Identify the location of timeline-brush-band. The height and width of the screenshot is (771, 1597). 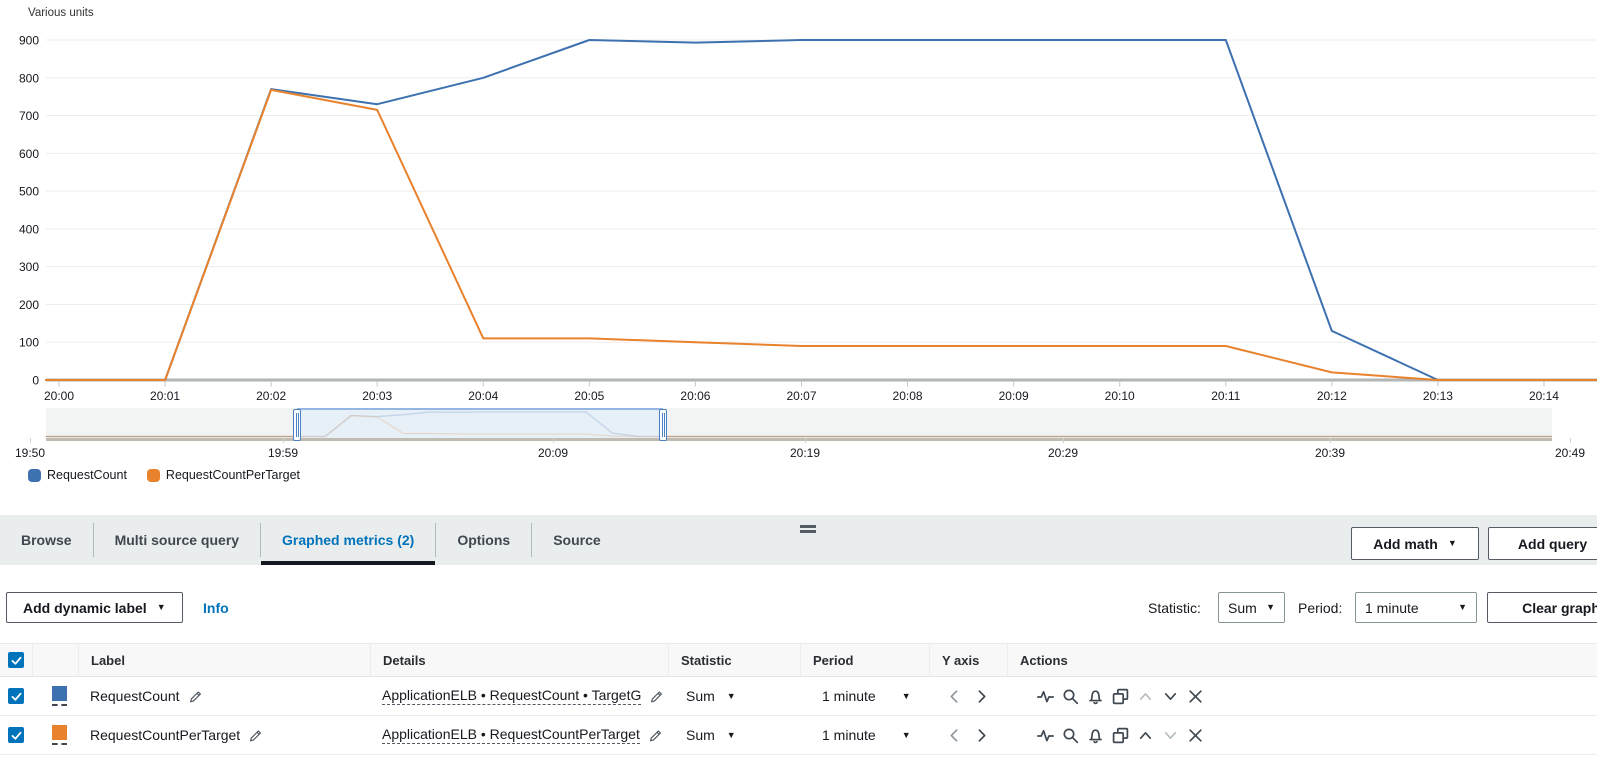
(799, 424).